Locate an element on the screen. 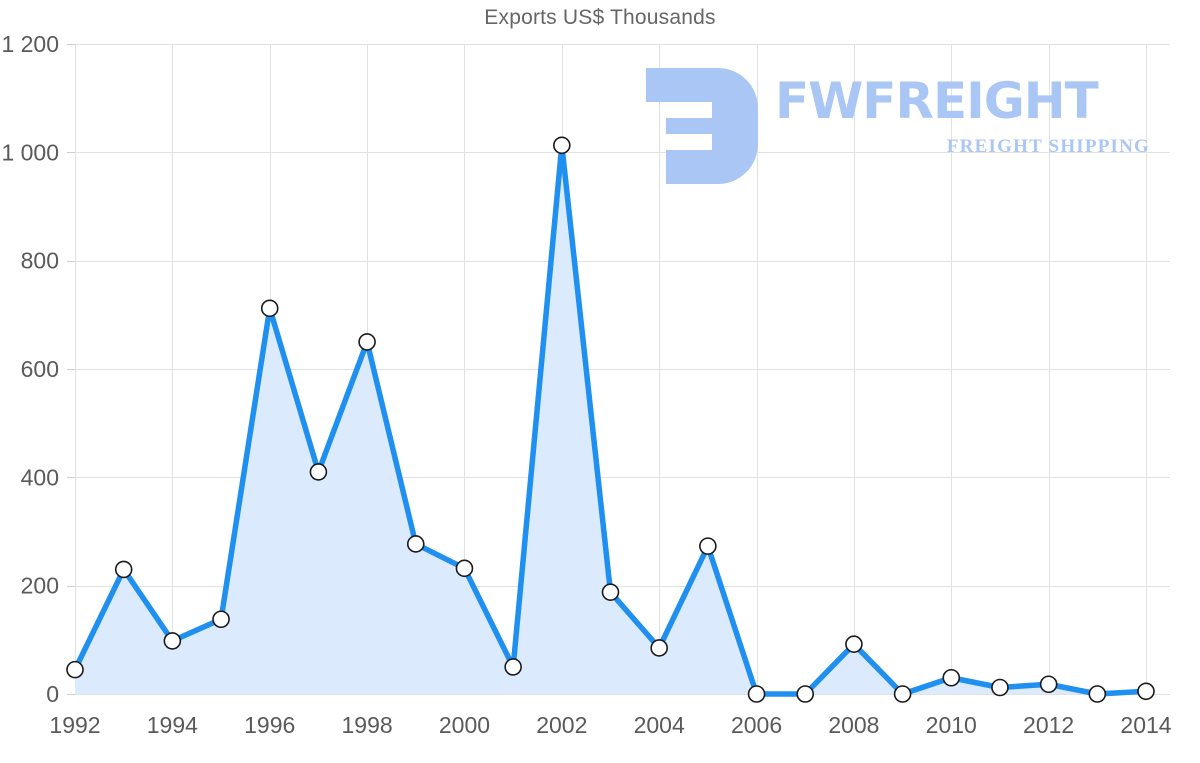 Image resolution: width=1200 pixels, height=763 pixels. data-point-2011 is located at coordinates (1000, 687).